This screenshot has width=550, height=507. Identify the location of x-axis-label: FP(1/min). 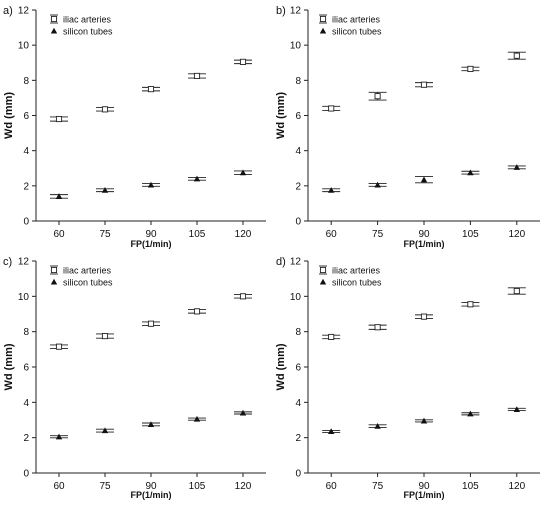
(423, 495).